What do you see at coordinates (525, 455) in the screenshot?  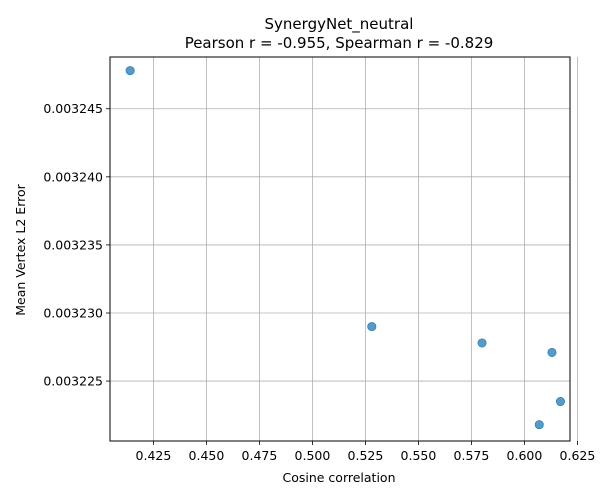 I see `x-tick-label: 0.600` at bounding box center [525, 455].